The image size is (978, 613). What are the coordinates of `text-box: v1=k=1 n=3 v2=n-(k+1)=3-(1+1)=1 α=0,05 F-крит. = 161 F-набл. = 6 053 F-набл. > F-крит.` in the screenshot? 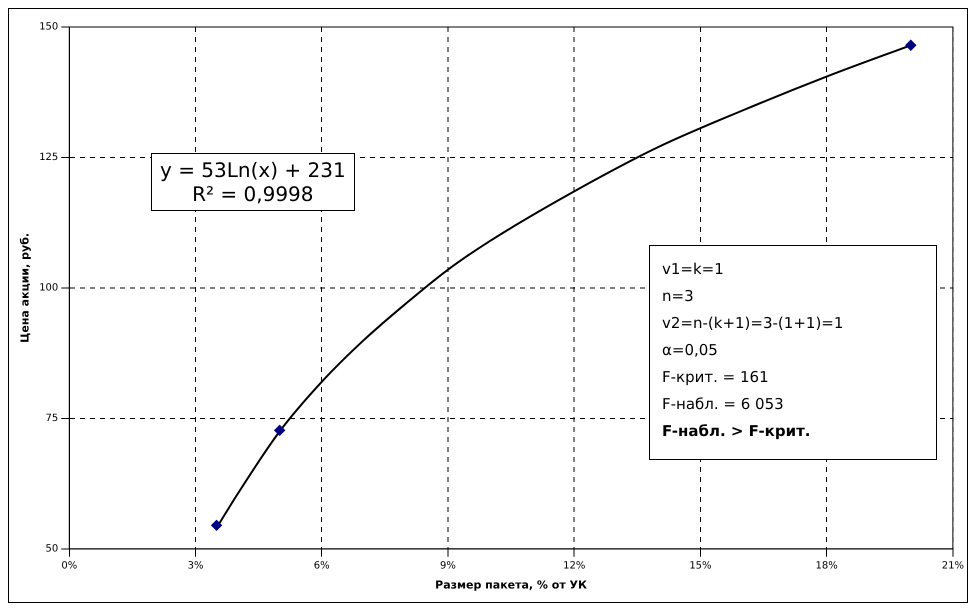 It's located at (793, 352).